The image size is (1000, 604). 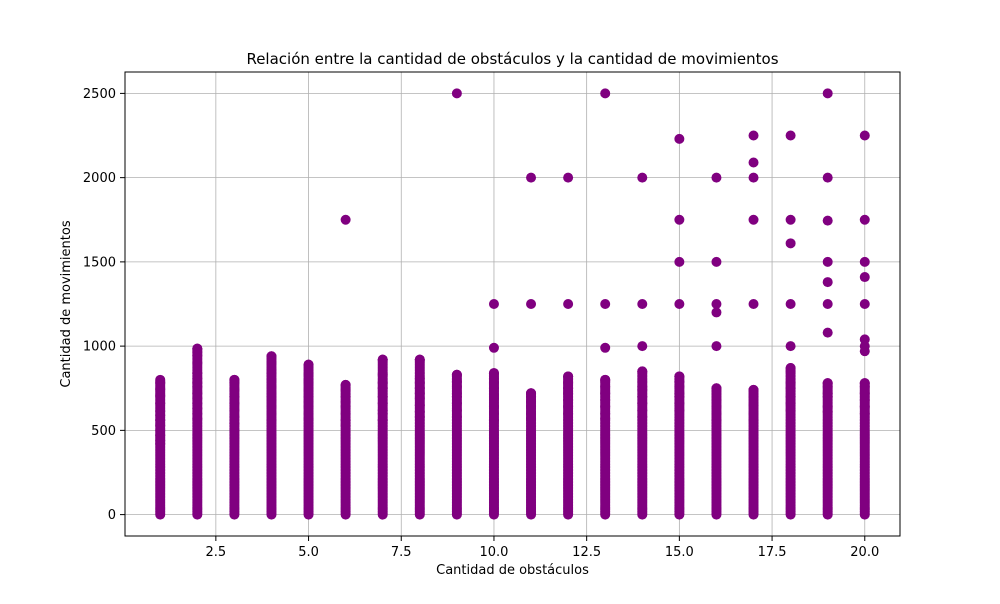 What do you see at coordinates (104, 305) in the screenshot?
I see `y-axis-ticks: 0 500 1000 1500 2000 2500` at bounding box center [104, 305].